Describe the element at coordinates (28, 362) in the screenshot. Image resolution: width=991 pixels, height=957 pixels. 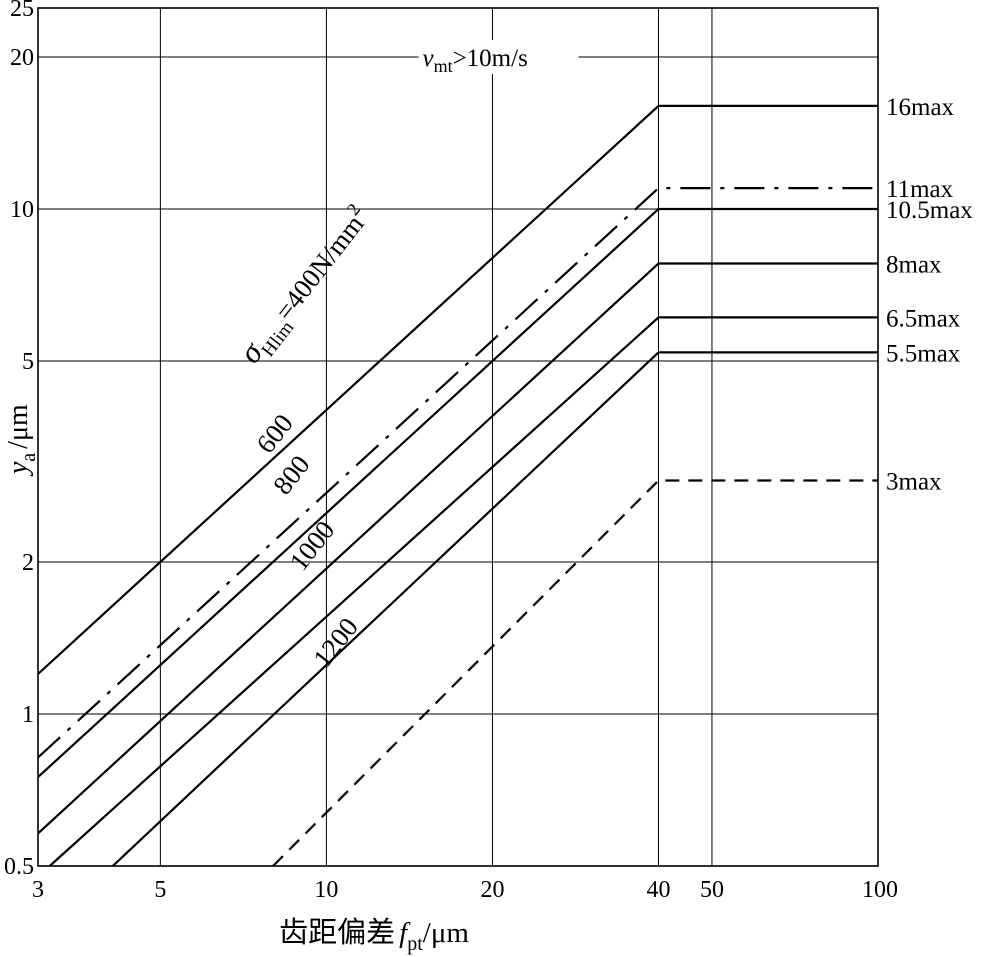
I see `y-tick-label-5: 5` at that location.